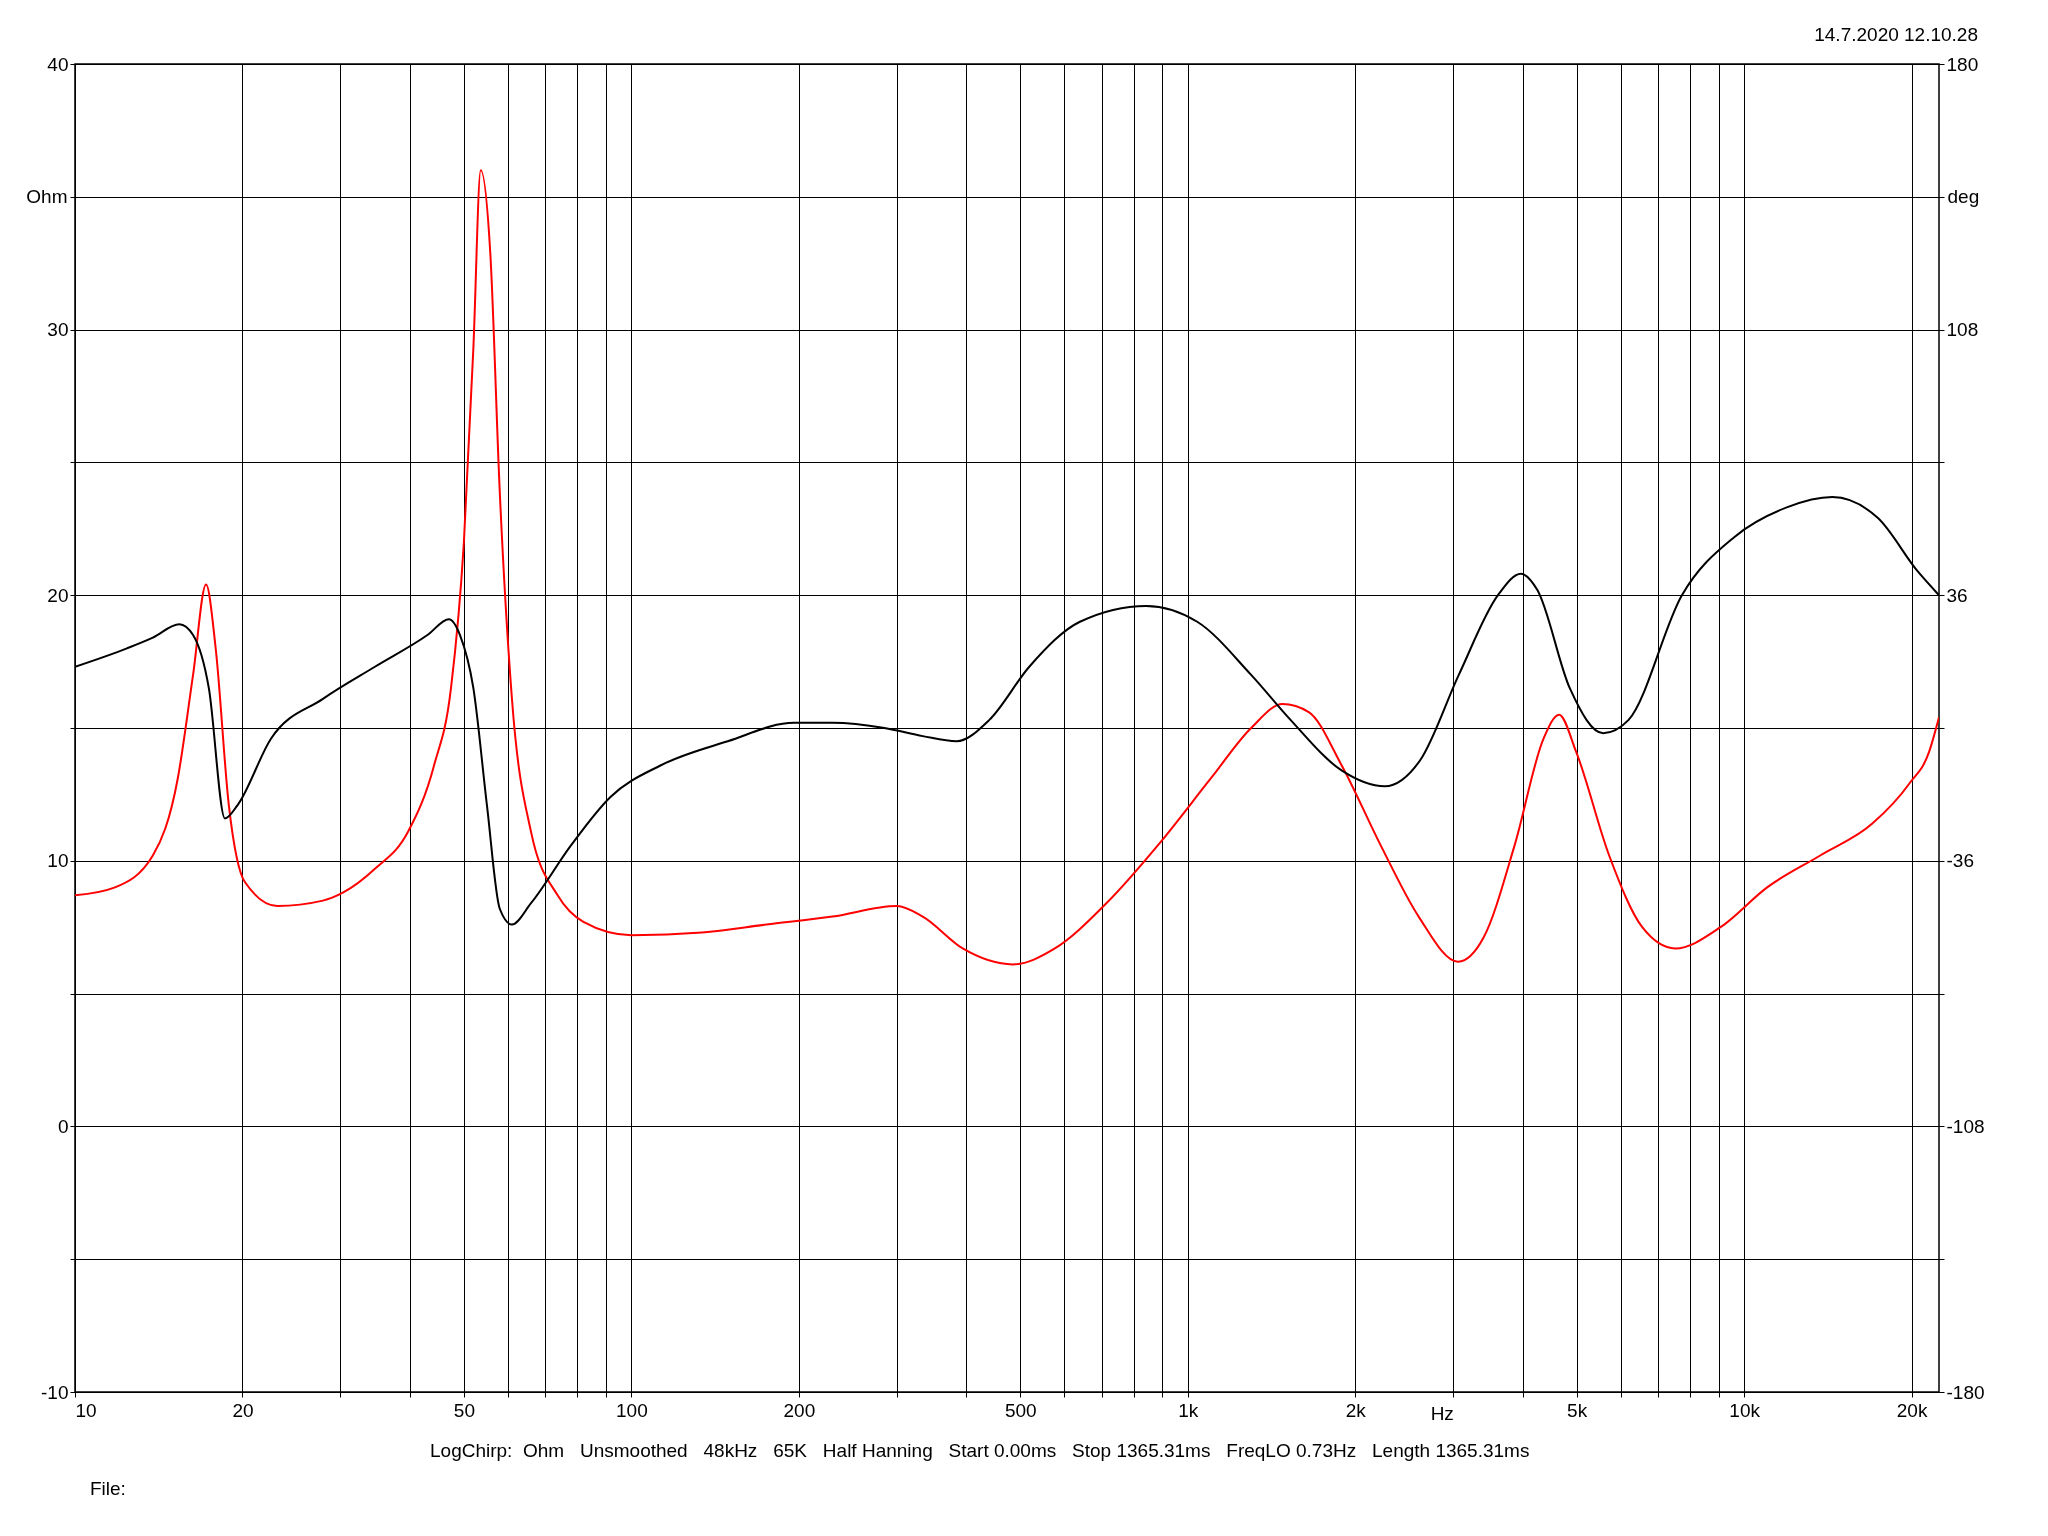 Image resolution: width=2048 pixels, height=1536 pixels. What do you see at coordinates (1963, 197) in the screenshot?
I see `y2-axis-title: deg` at bounding box center [1963, 197].